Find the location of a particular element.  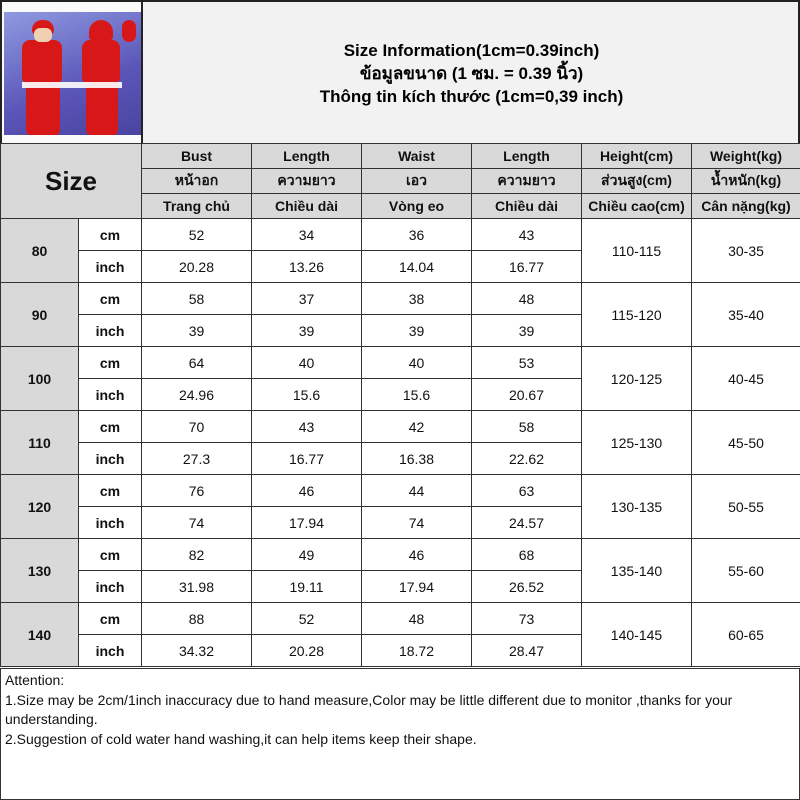

bust-inch: 24.96 is located at coordinates (196, 394).